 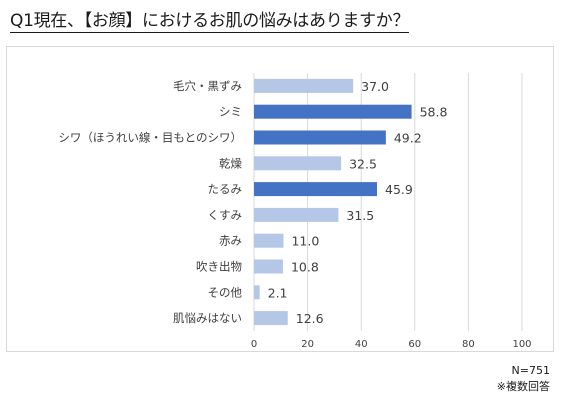 What do you see at coordinates (468, 344) in the screenshot?
I see `x-tick-label: 80` at bounding box center [468, 344].